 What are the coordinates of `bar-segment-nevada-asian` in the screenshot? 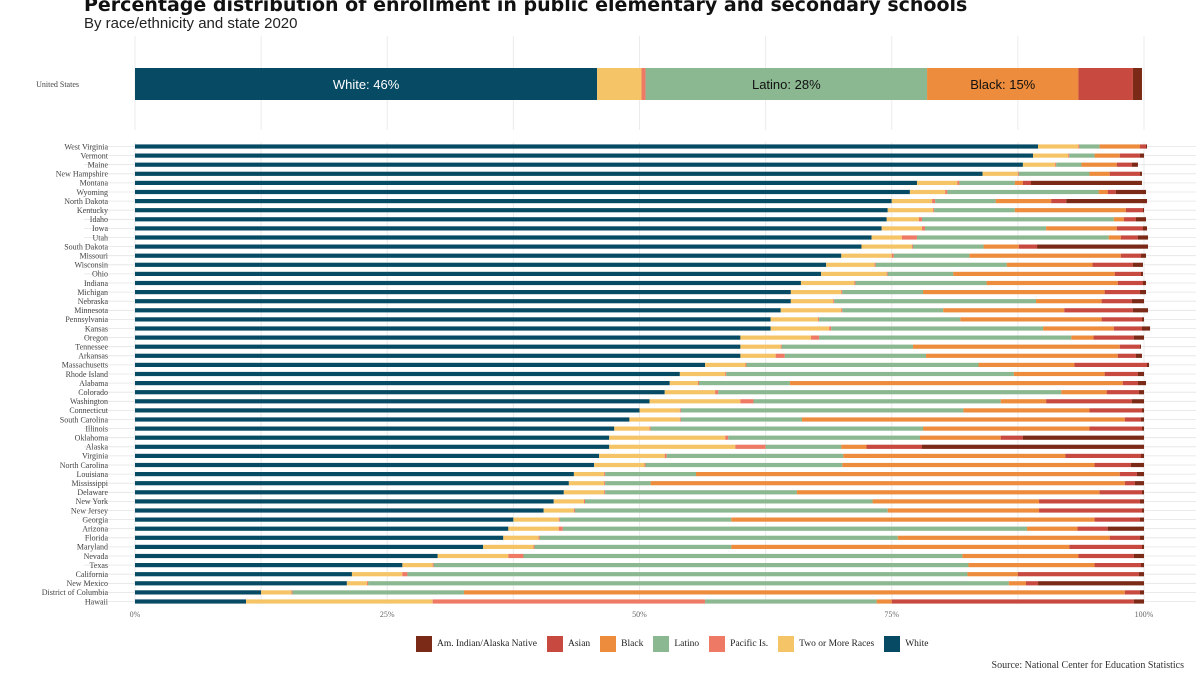 It's located at (1106, 556).